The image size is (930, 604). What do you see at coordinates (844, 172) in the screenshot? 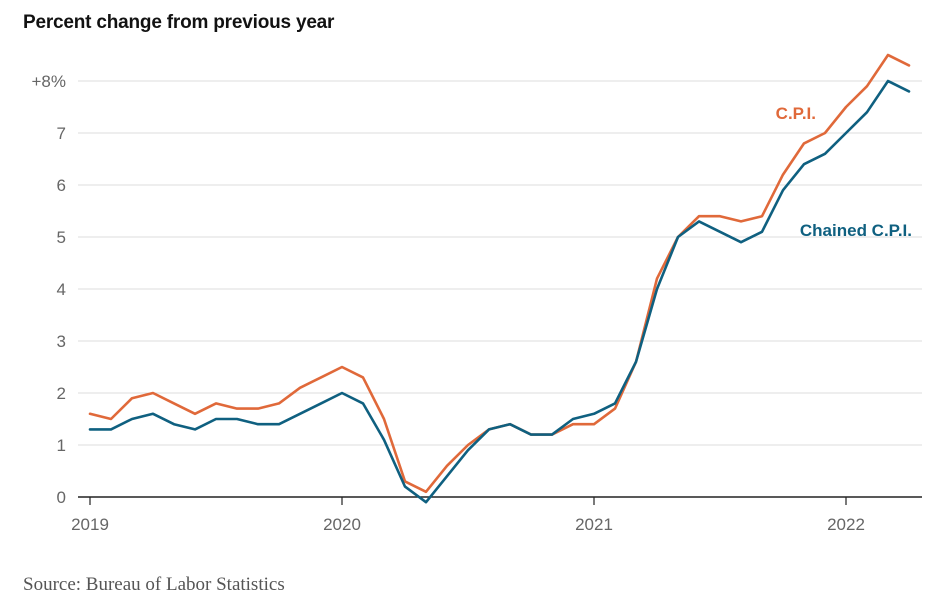
I see `series-labels: C.P.I. Chained C.P.I.` at bounding box center [844, 172].